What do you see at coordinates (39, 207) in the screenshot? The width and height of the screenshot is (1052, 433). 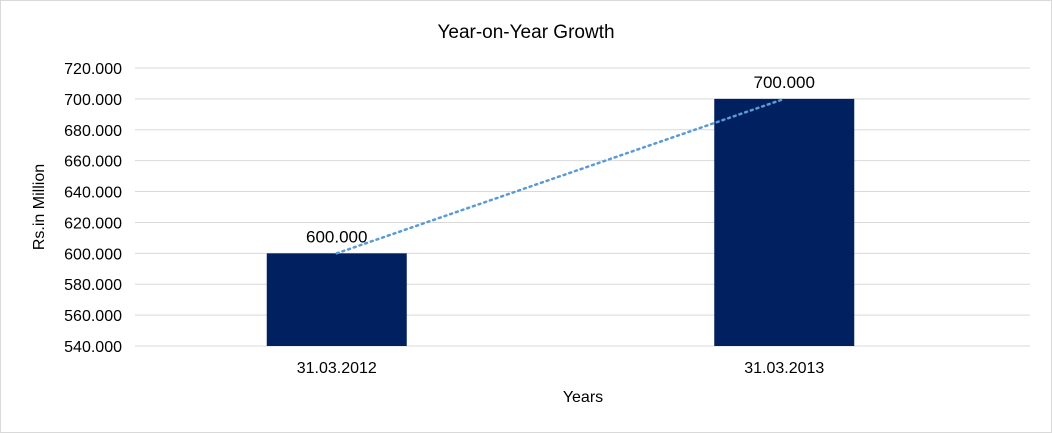 I see `y-axis-label: Rs.in Million` at bounding box center [39, 207].